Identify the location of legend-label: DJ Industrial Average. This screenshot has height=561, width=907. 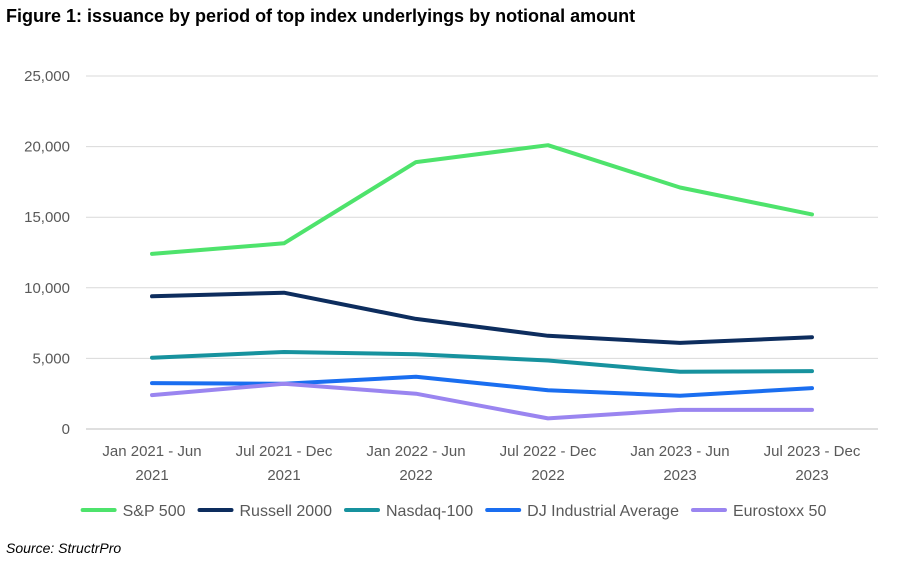
(603, 511).